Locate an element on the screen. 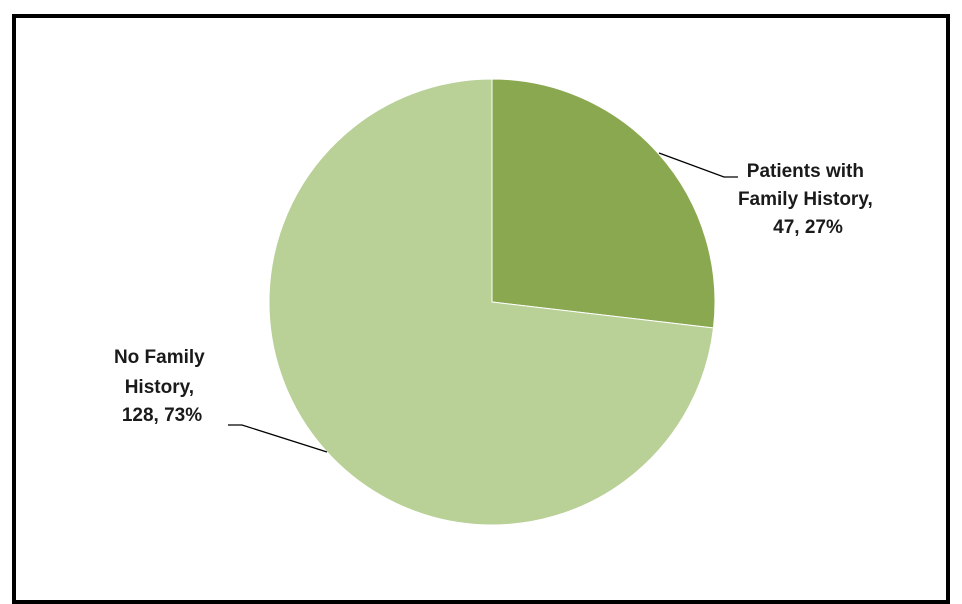  pie-slice-family-history is located at coordinates (603, 203).